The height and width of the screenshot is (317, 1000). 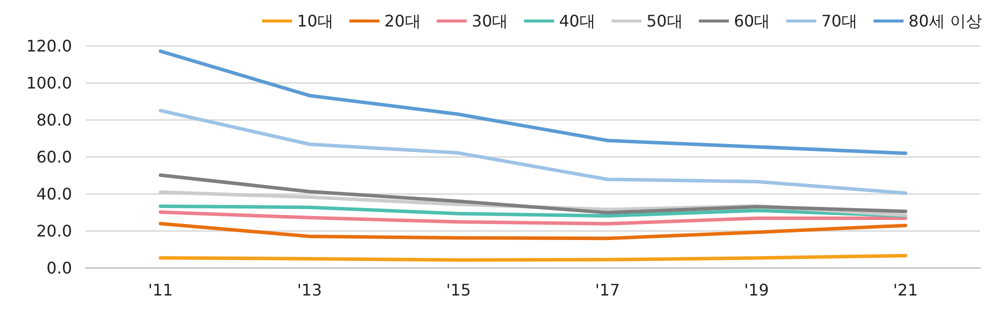 What do you see at coordinates (490, 21) in the screenshot?
I see `legend-label: 30대` at bounding box center [490, 21].